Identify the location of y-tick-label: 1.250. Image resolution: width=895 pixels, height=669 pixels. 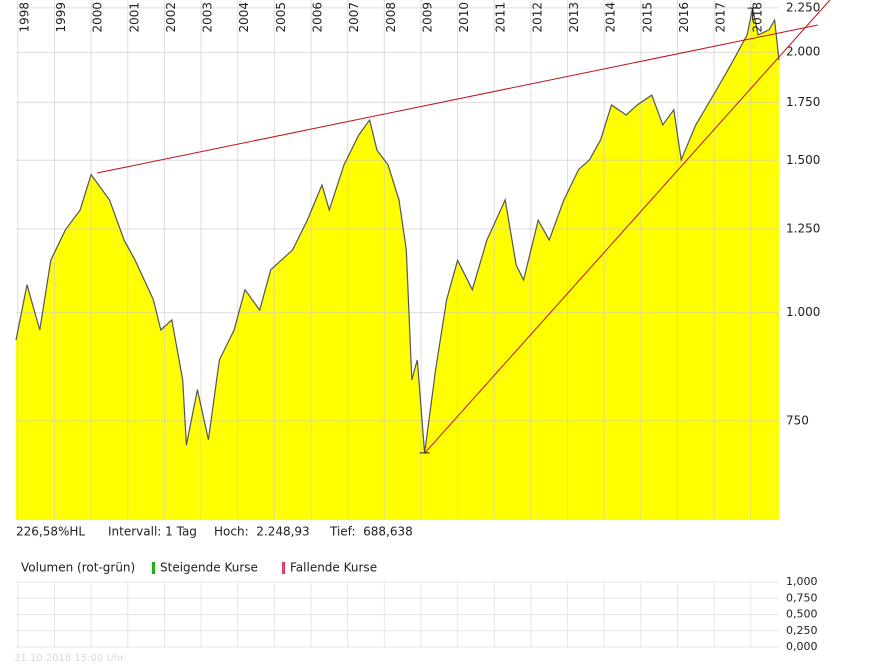
(803, 228).